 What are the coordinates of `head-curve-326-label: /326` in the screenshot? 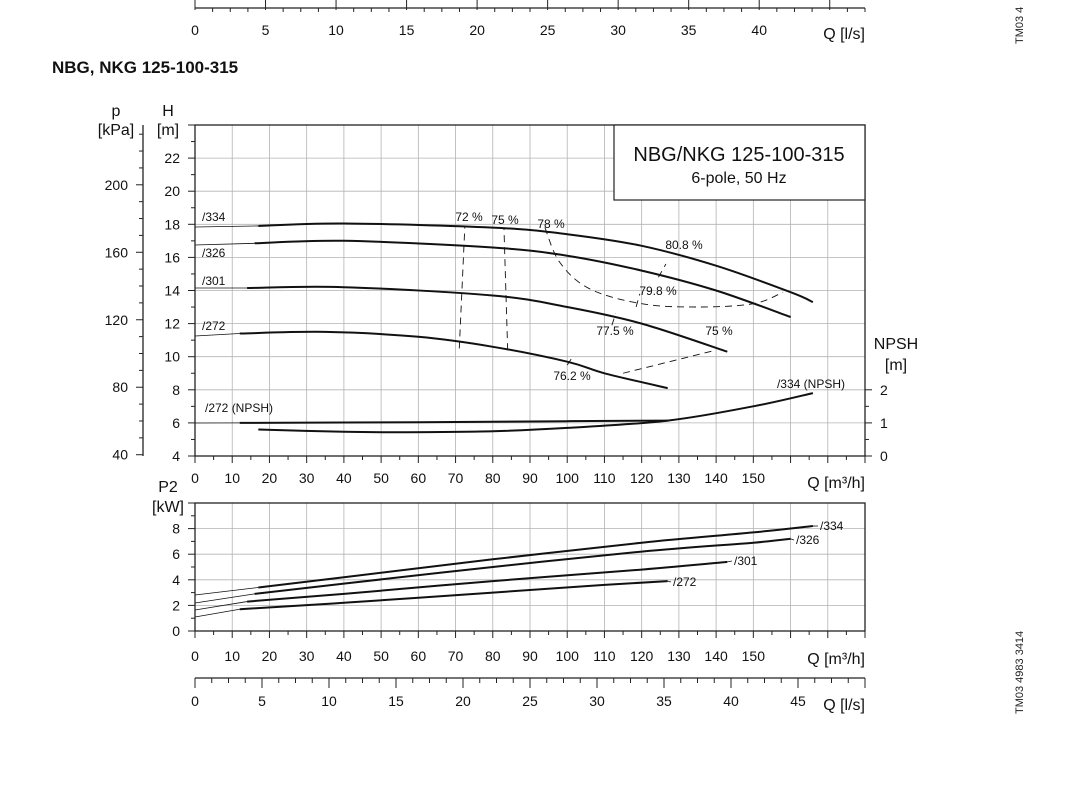 It's located at (214, 253).